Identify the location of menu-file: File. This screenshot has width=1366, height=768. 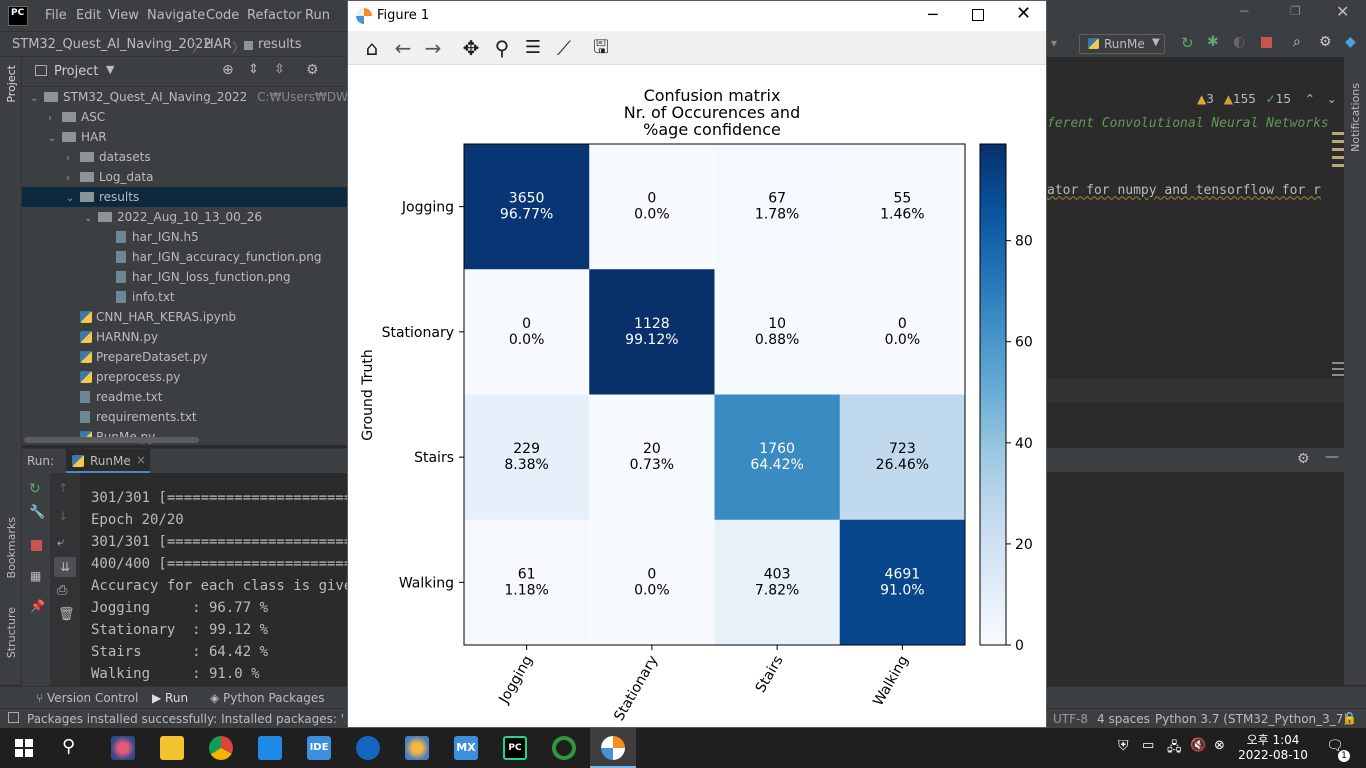
(56, 15).